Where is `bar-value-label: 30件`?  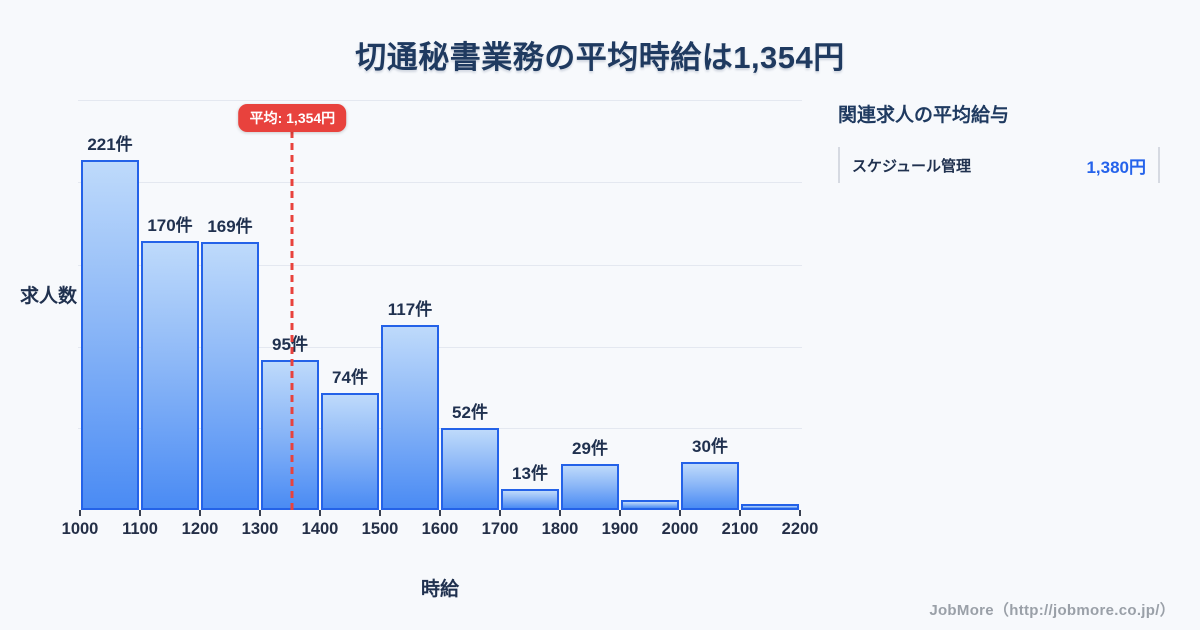 bar-value-label: 30件 is located at coordinates (710, 446).